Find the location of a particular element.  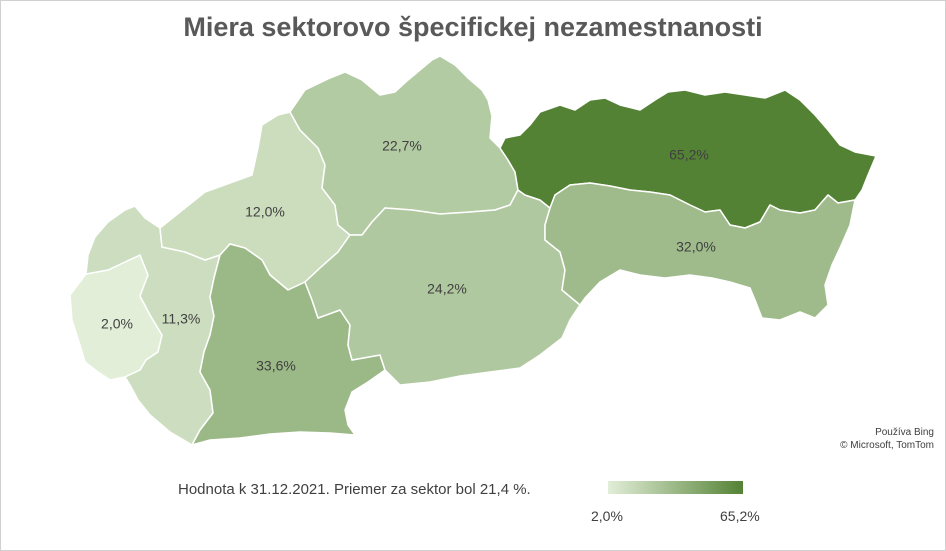

region-kosice is located at coordinates (700, 251).